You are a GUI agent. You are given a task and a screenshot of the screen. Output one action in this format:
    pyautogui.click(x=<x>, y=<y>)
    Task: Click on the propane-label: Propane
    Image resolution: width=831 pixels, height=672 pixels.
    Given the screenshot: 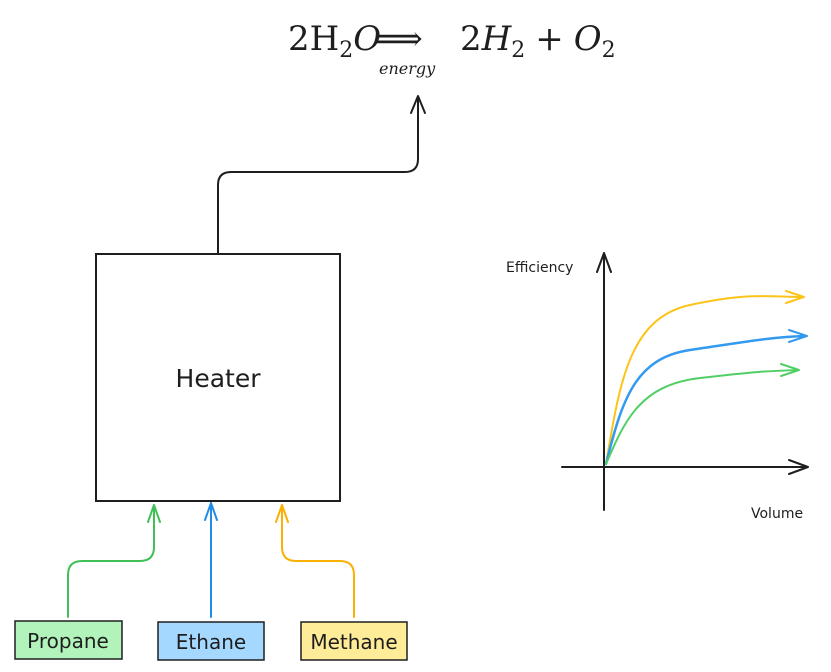 What is the action you would take?
    pyautogui.click(x=68, y=641)
    